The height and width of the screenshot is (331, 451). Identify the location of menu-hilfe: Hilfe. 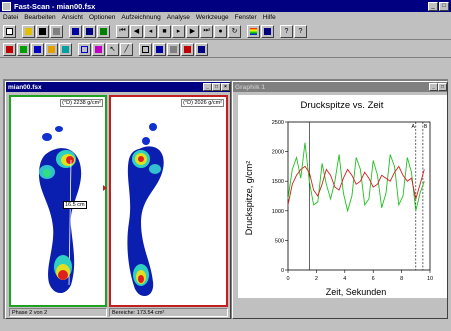
(269, 17).